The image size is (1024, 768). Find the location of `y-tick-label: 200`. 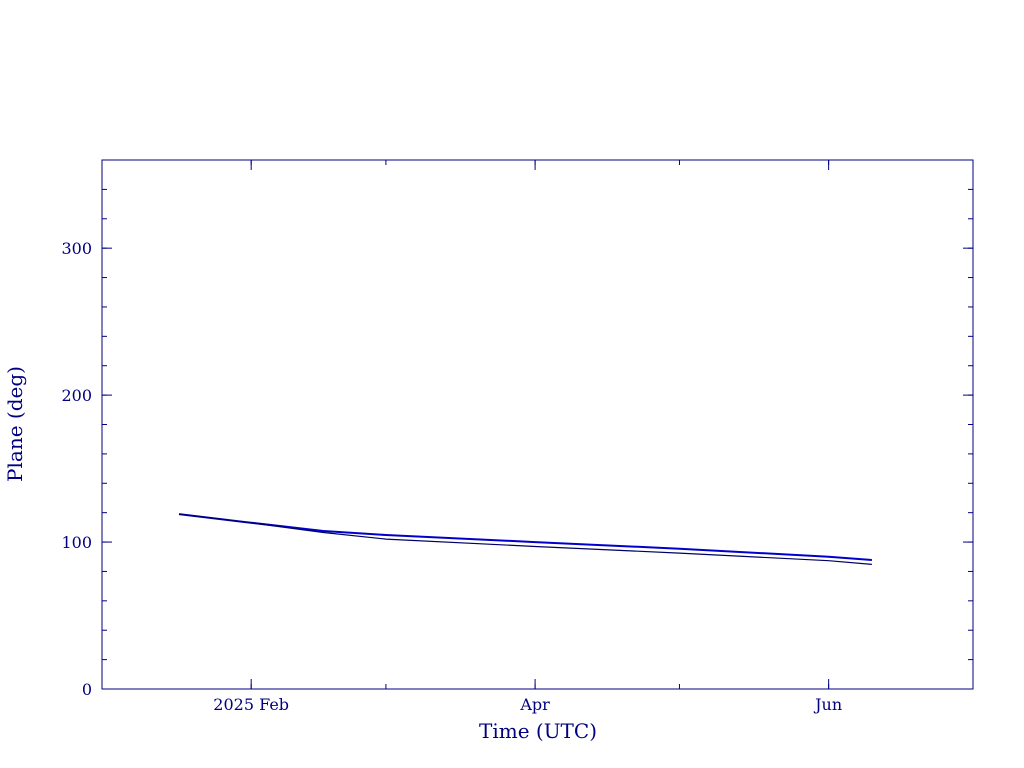

y-tick-label: 200 is located at coordinates (76, 395).